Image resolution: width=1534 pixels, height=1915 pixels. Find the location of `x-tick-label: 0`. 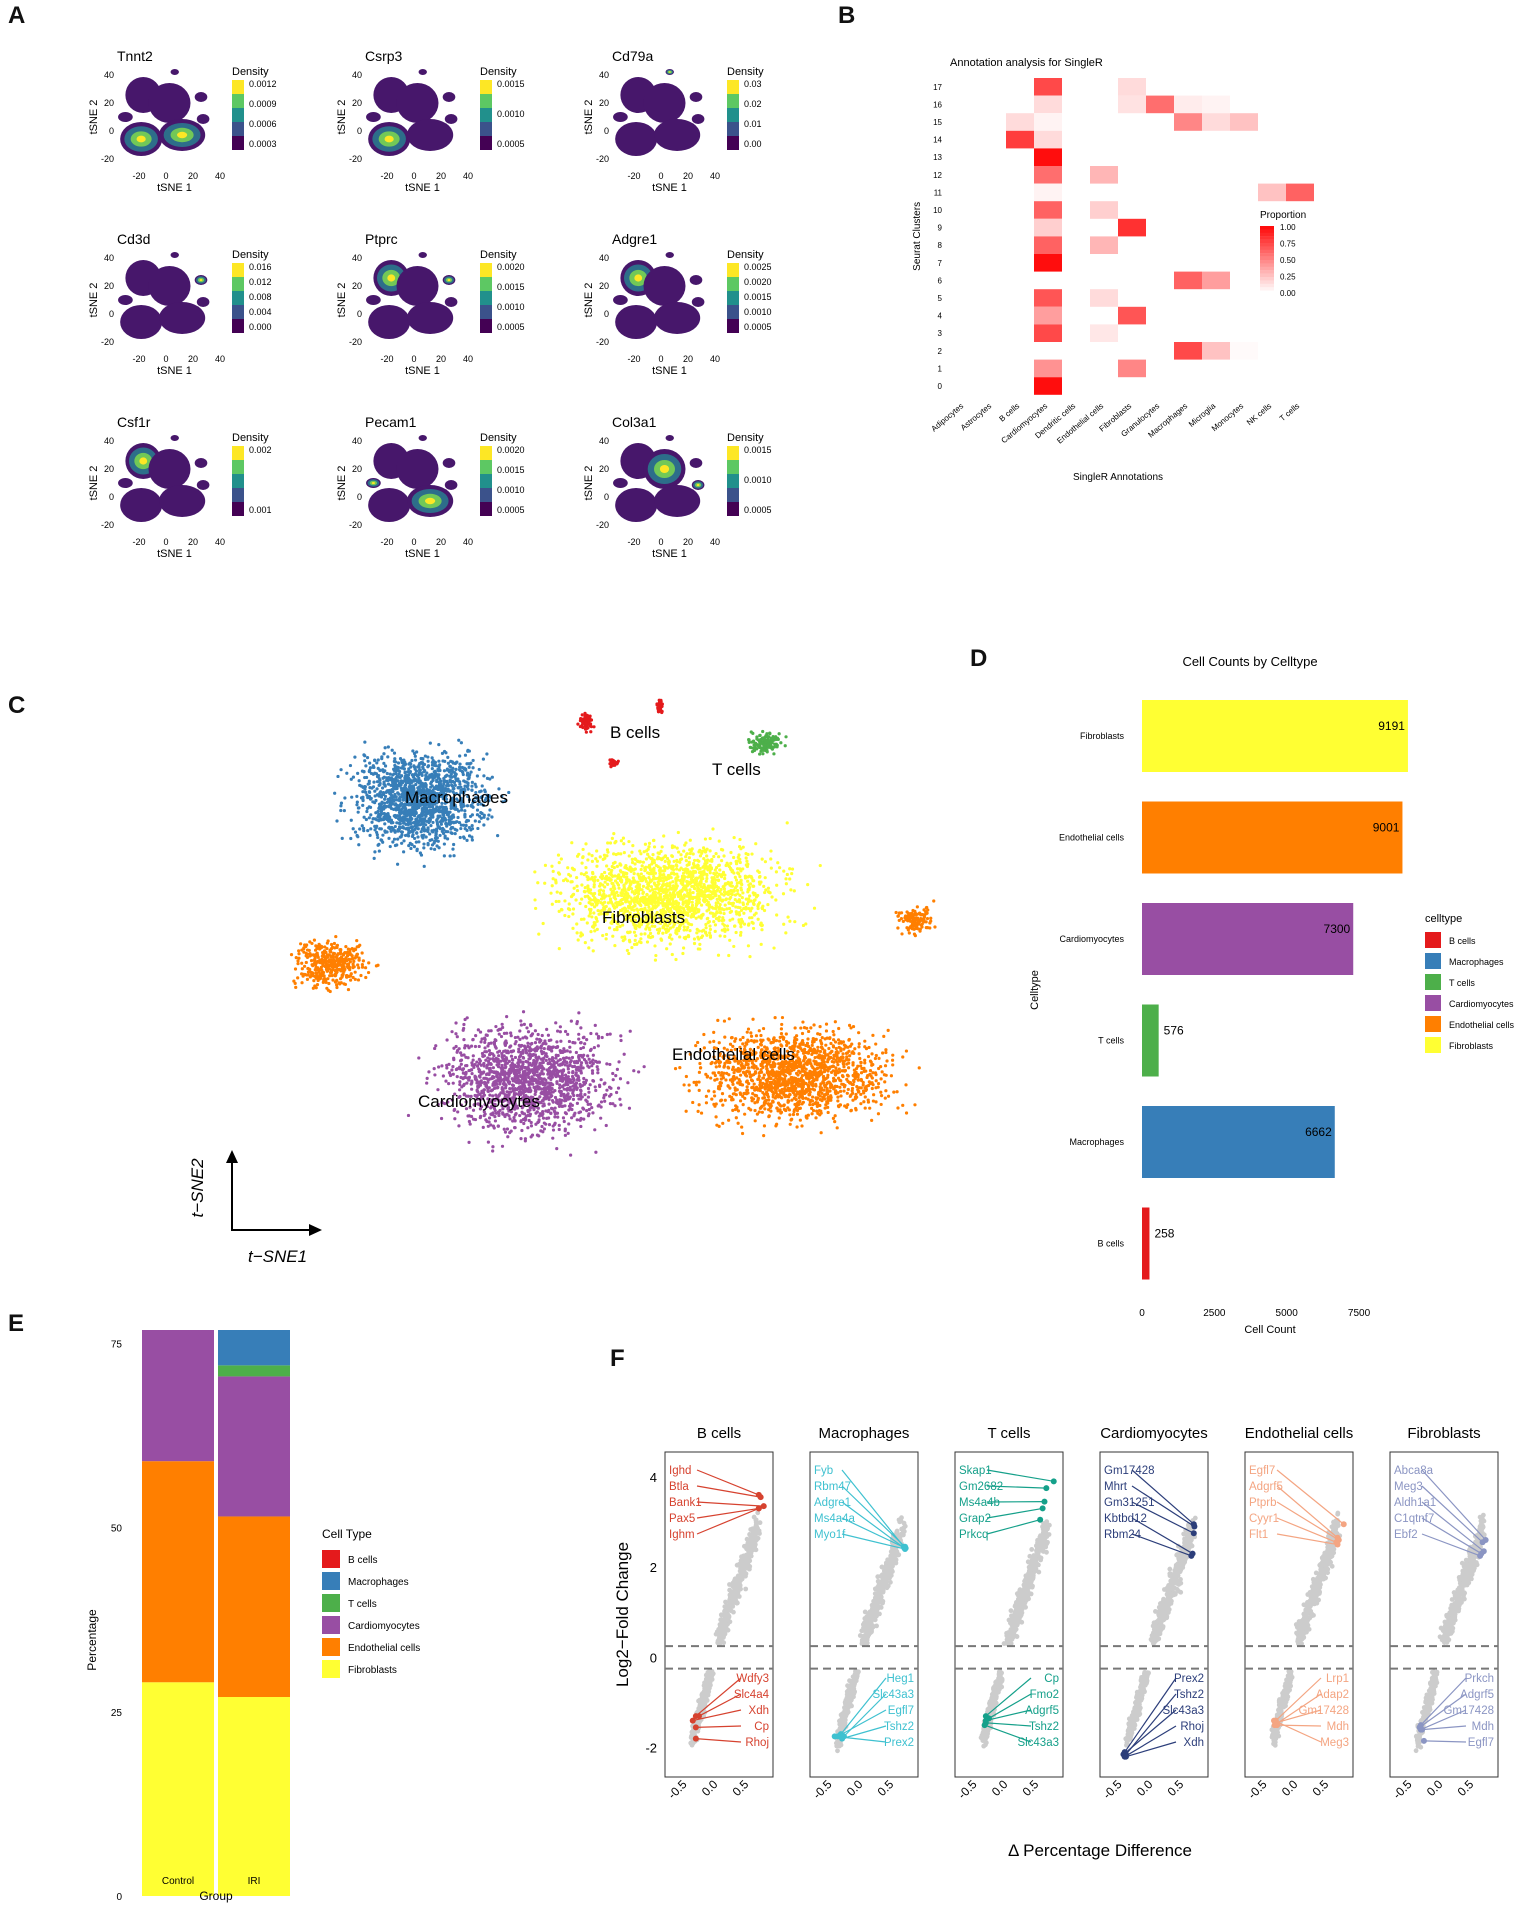

x-tick-label: 0 is located at coordinates (660, 176).